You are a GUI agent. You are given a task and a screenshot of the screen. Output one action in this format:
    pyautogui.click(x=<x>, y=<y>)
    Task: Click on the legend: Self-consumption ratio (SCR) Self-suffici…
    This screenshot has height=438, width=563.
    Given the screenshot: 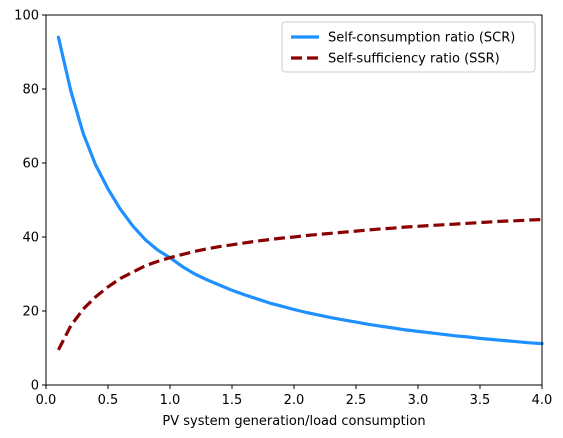 What is the action you would take?
    pyautogui.click(x=408, y=47)
    